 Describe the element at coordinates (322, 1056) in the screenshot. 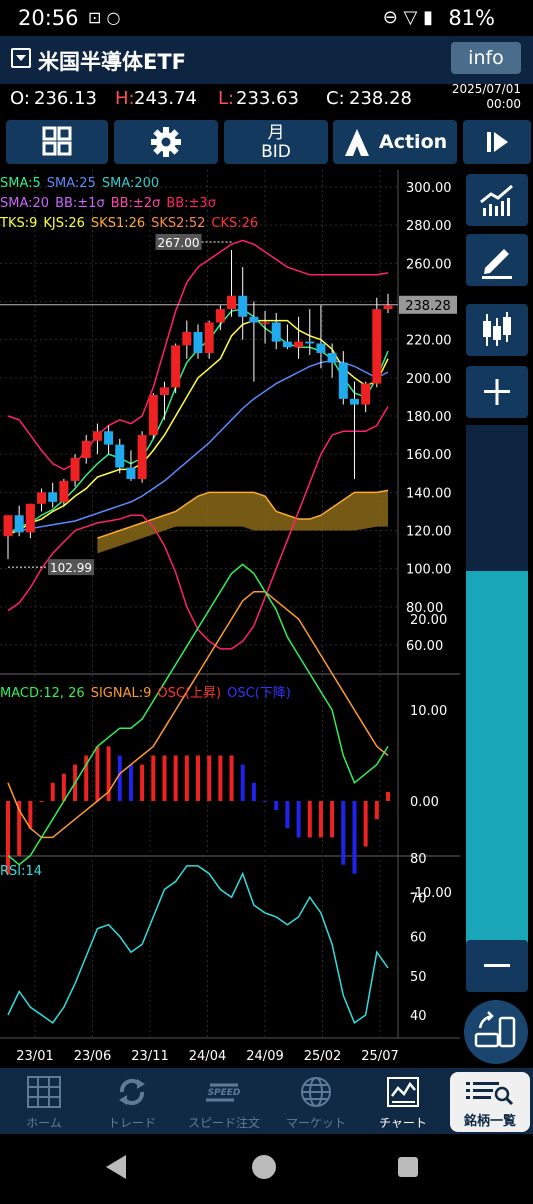

I see `time-axis-label: 25/02` at that location.